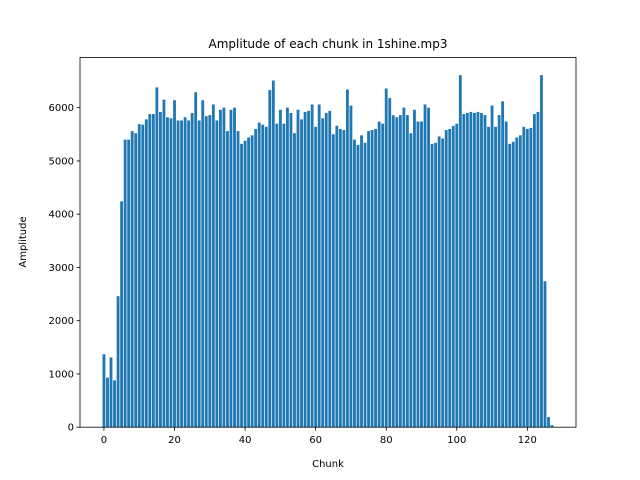 This screenshot has height=480, width=640. Describe the element at coordinates (245, 440) in the screenshot. I see `x-tick-label: 40` at that location.